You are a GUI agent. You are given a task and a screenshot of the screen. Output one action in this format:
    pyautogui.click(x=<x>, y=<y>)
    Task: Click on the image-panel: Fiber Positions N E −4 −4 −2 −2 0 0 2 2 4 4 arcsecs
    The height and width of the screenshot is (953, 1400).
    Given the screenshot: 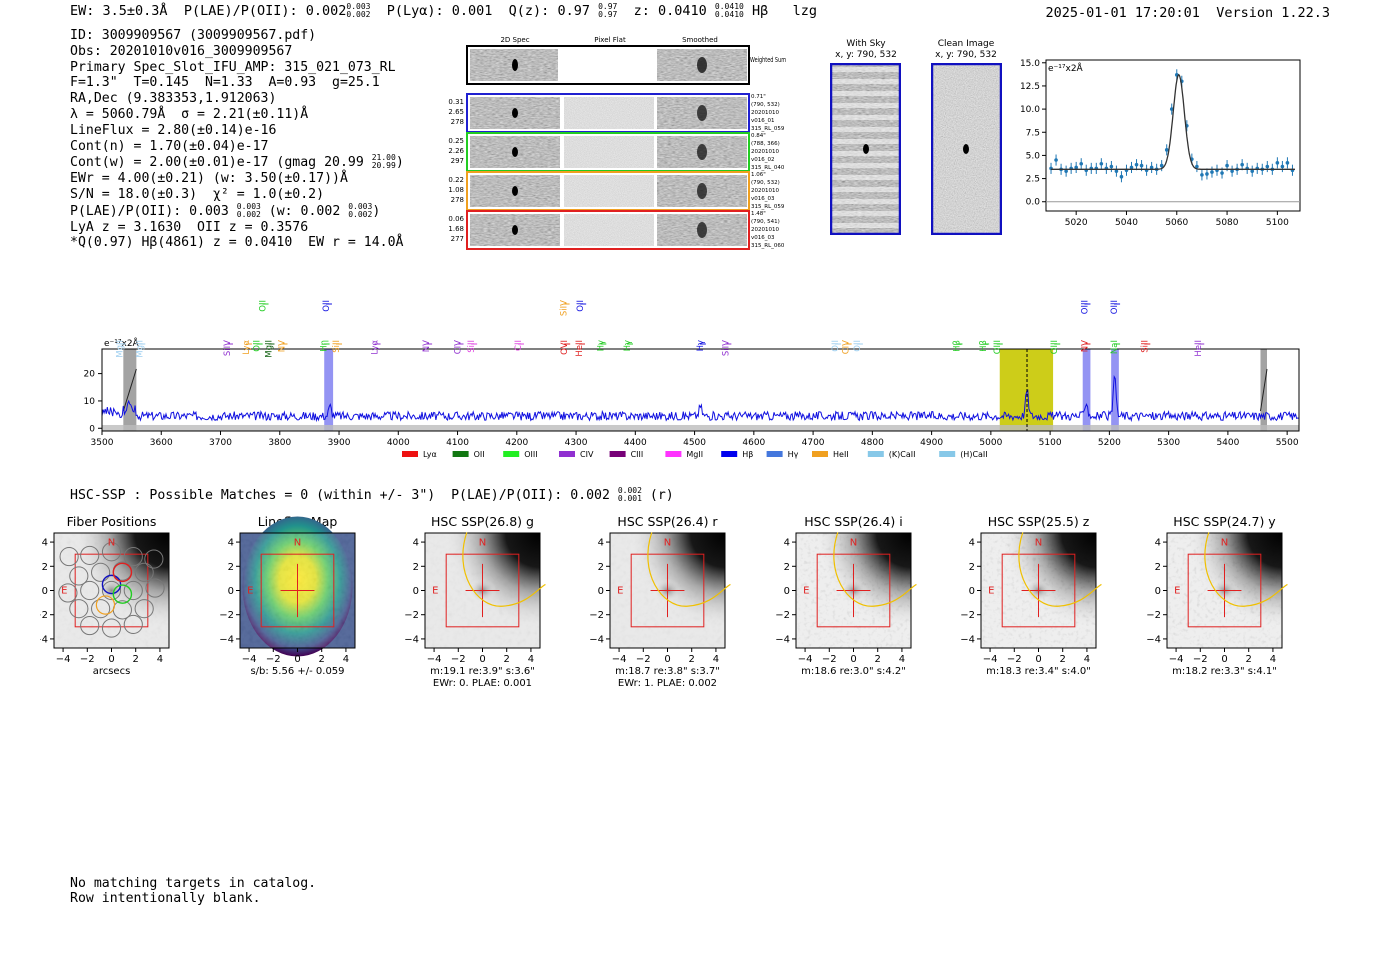 What is the action you would take?
    pyautogui.click(x=105, y=595)
    